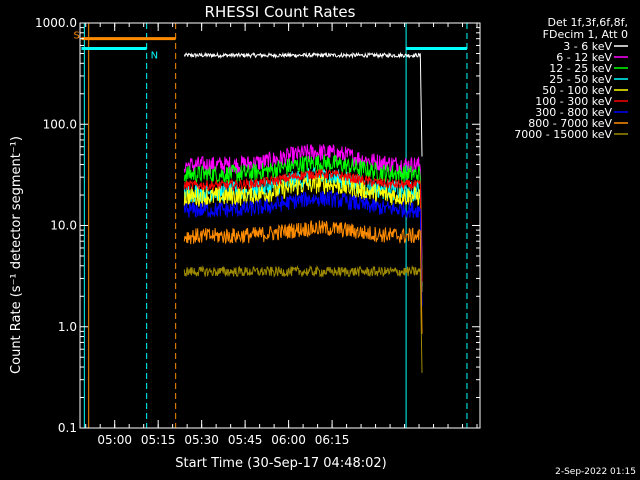 Image resolution: width=640 pixels, height=480 pixels. Describe the element at coordinates (288, 440) in the screenshot. I see `x-tick-label-4: 06:00` at that location.